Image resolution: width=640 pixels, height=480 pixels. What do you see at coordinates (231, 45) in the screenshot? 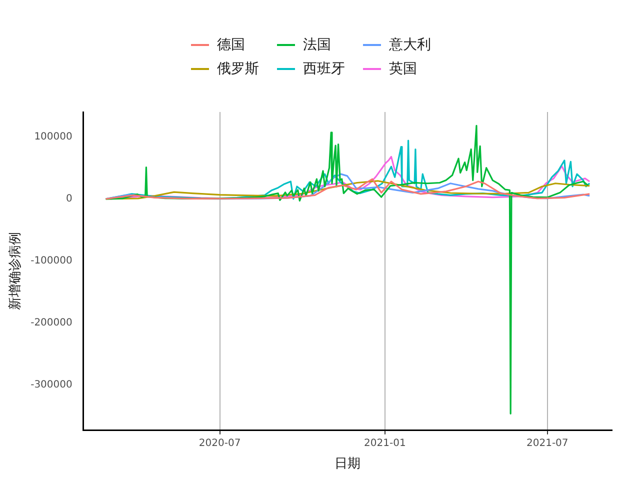
I see `legend-label: 德国` at bounding box center [231, 45].